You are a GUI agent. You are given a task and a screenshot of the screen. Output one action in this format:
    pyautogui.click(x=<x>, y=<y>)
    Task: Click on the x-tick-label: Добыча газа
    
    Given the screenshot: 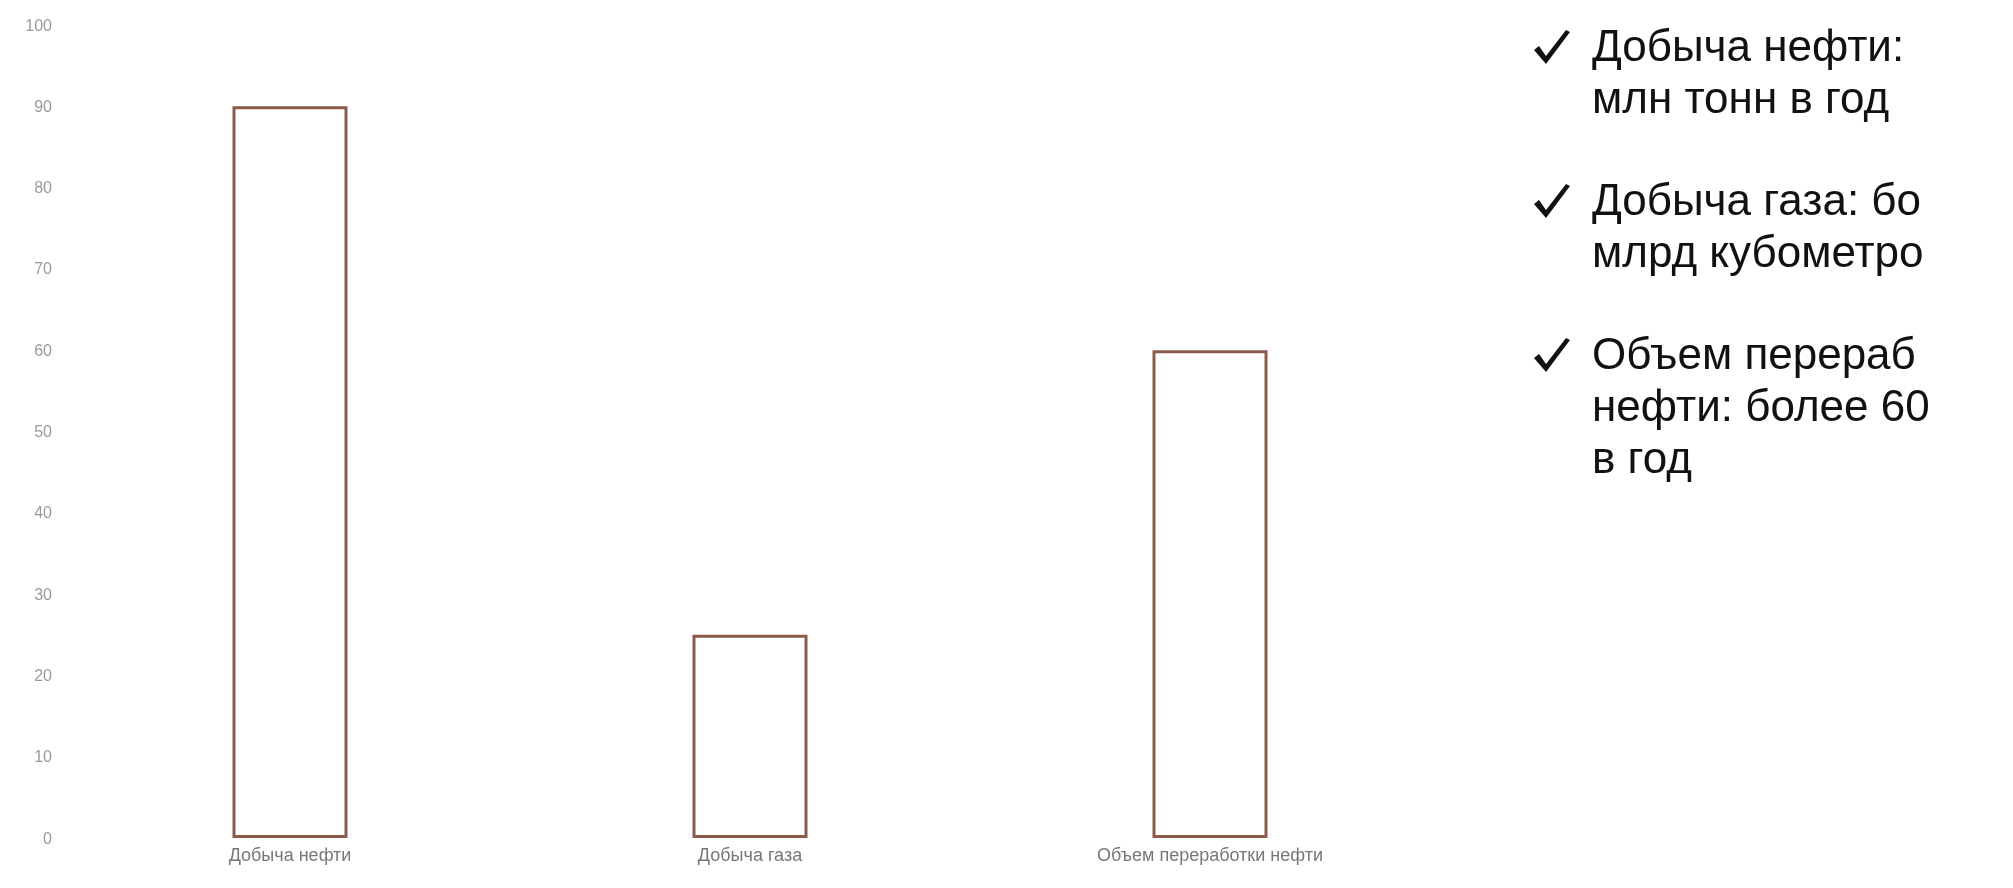 What is the action you would take?
    pyautogui.click(x=750, y=855)
    